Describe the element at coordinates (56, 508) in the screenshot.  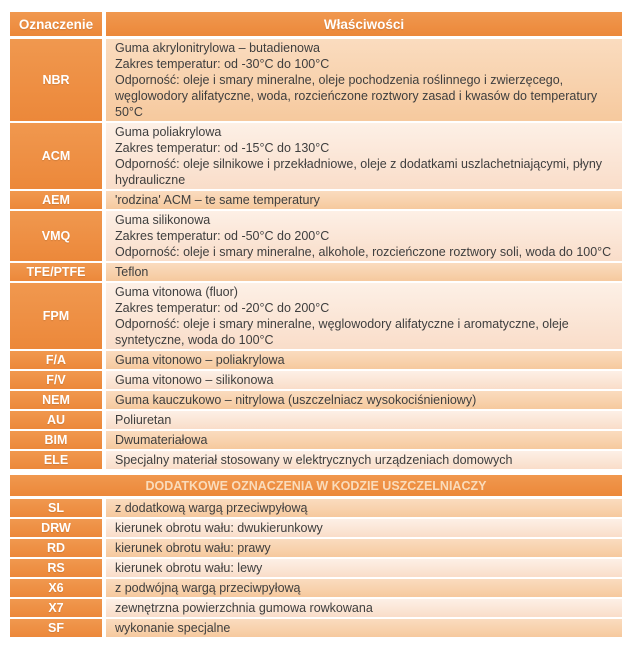
I see `addition-code: SL` at that location.